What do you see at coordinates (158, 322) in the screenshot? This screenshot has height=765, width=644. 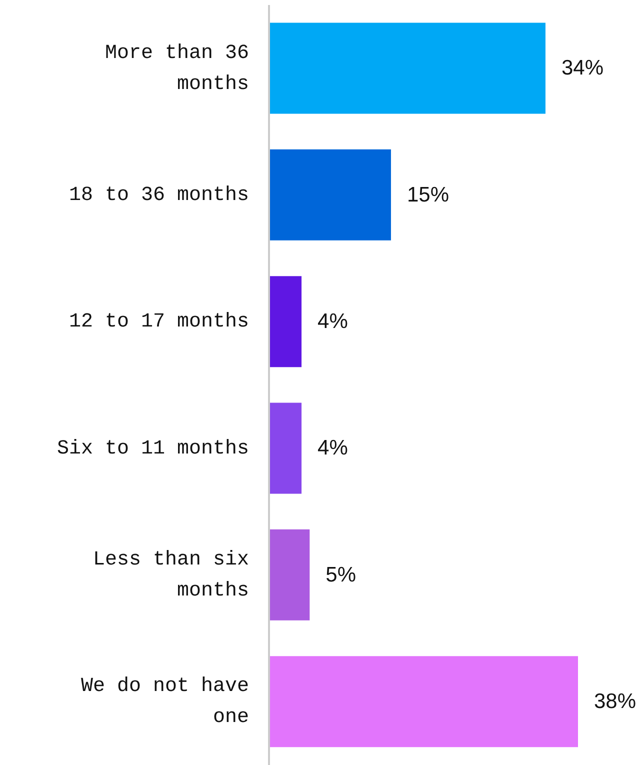 I see `y-tick-label: 12 to 17 months` at bounding box center [158, 322].